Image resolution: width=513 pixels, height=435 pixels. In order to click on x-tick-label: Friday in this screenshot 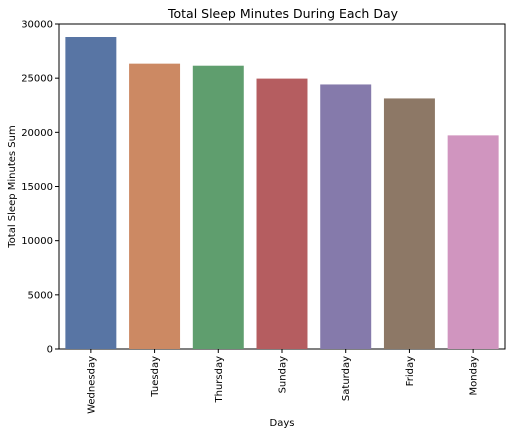, I will do `click(410, 371)`.